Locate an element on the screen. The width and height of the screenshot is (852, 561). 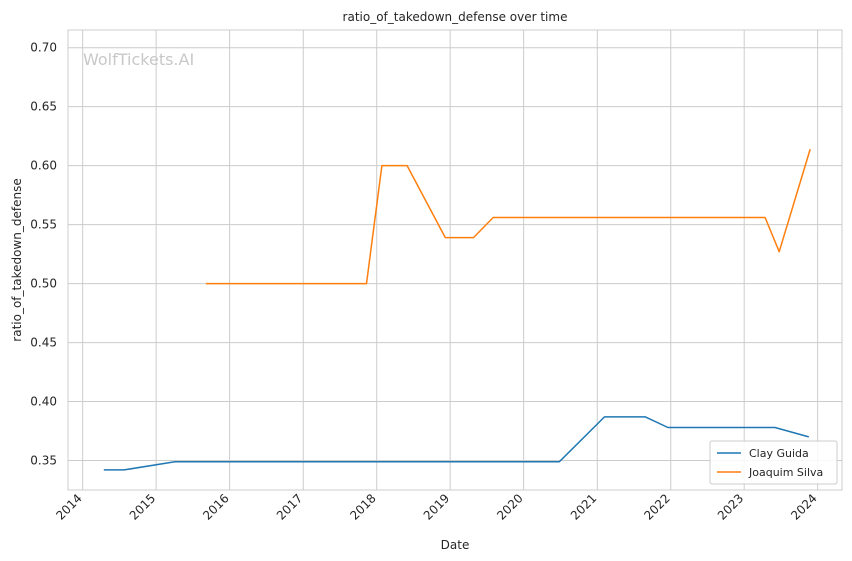
x-tick-label: 2019 is located at coordinates (436, 506).